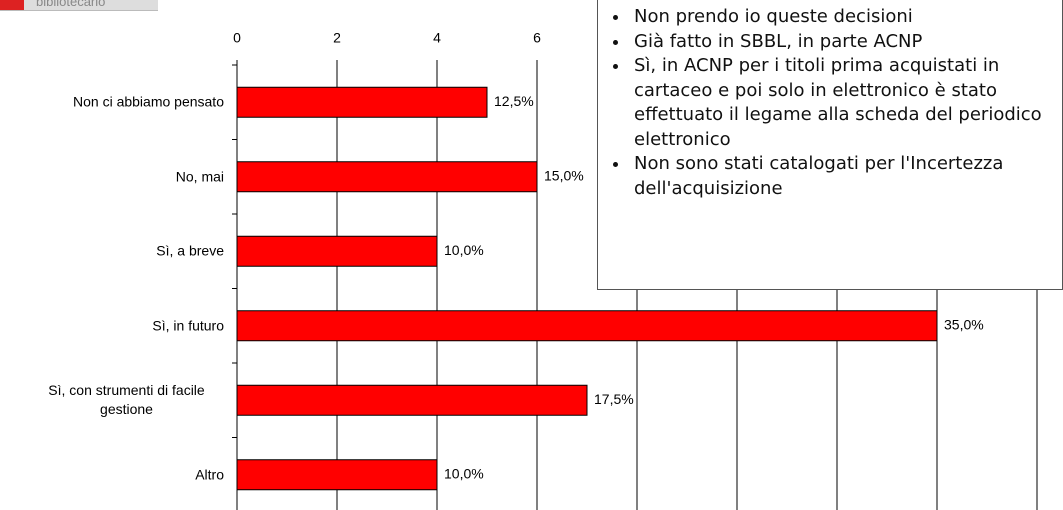  What do you see at coordinates (188, 325) in the screenshot?
I see `y-tick-label: Sì, in futuro` at bounding box center [188, 325].